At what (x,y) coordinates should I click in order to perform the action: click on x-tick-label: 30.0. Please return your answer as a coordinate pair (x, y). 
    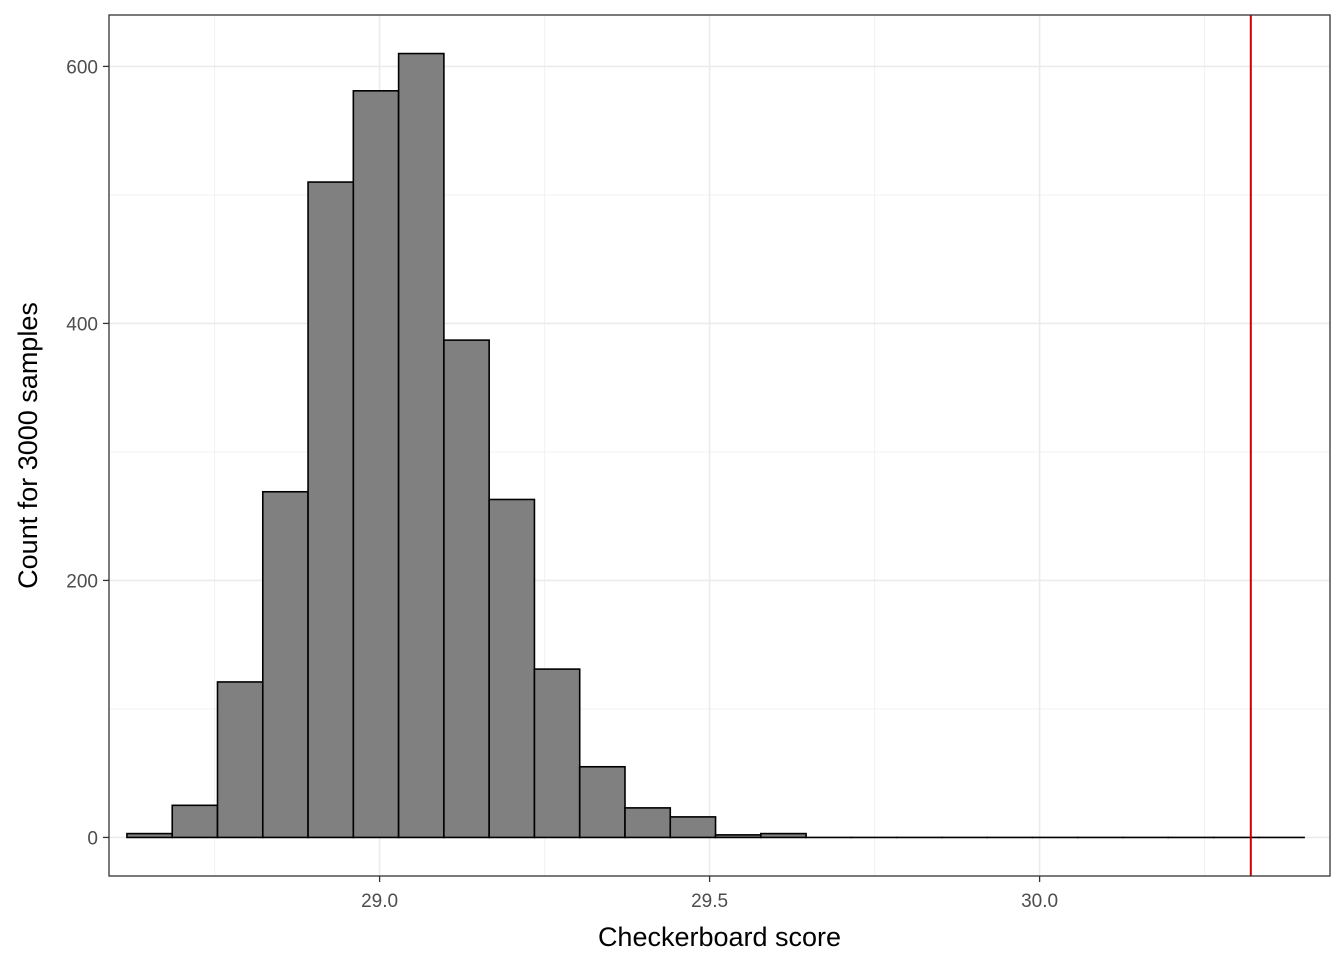
    Looking at the image, I should click on (1039, 901).